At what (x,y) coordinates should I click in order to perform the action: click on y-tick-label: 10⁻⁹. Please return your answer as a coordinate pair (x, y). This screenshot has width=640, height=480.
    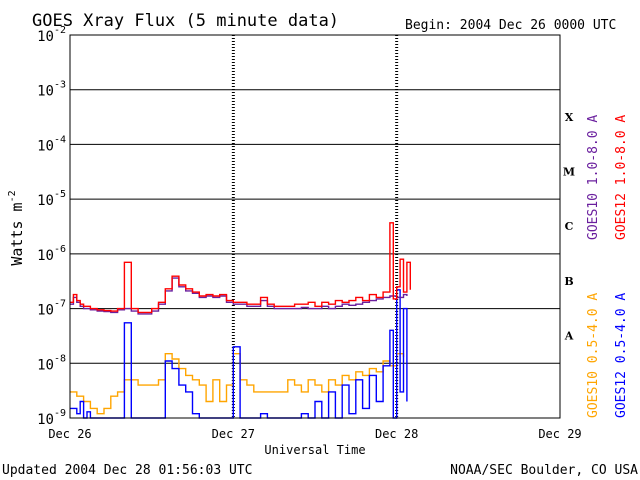
    Looking at the image, I should click on (51, 418).